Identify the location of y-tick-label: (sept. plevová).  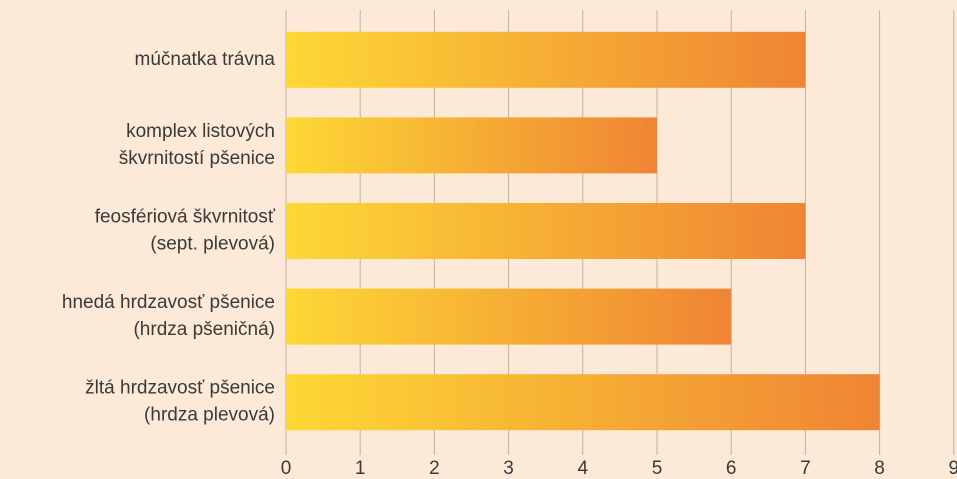
(212, 244).